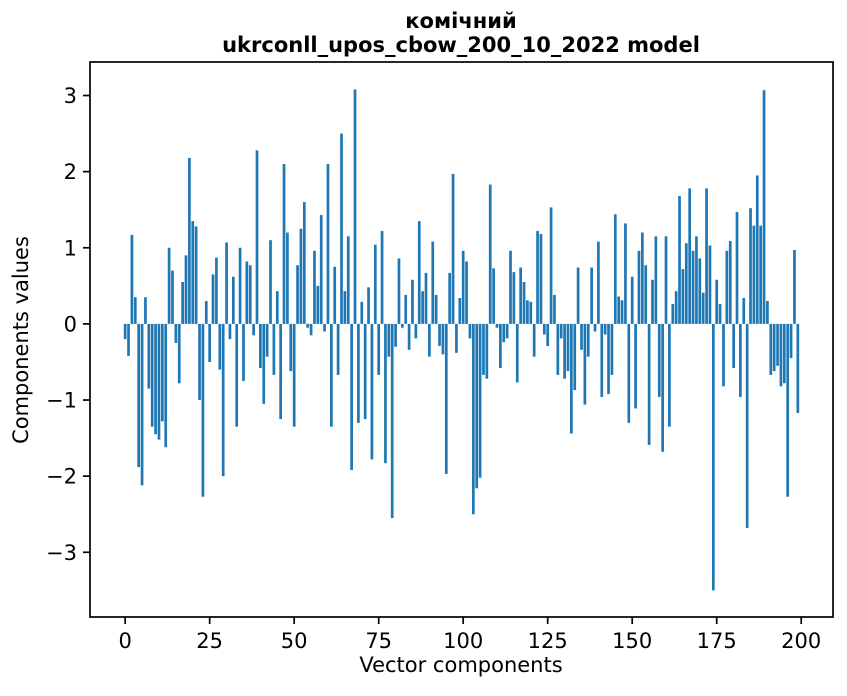 The height and width of the screenshot is (696, 847). What do you see at coordinates (460, 21) in the screenshot?
I see `chart-title-line1: комічний` at bounding box center [460, 21].